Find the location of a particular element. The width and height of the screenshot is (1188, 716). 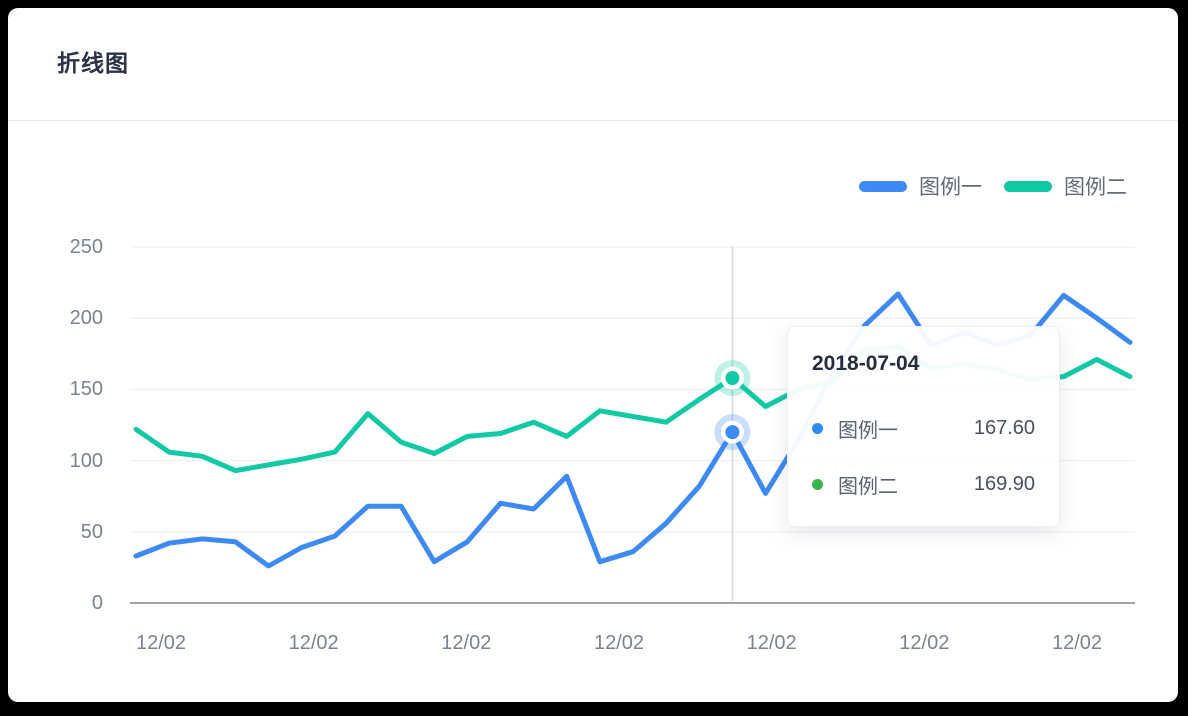

tooltip-row-series1: 图例一 167.60 is located at coordinates (923, 428).